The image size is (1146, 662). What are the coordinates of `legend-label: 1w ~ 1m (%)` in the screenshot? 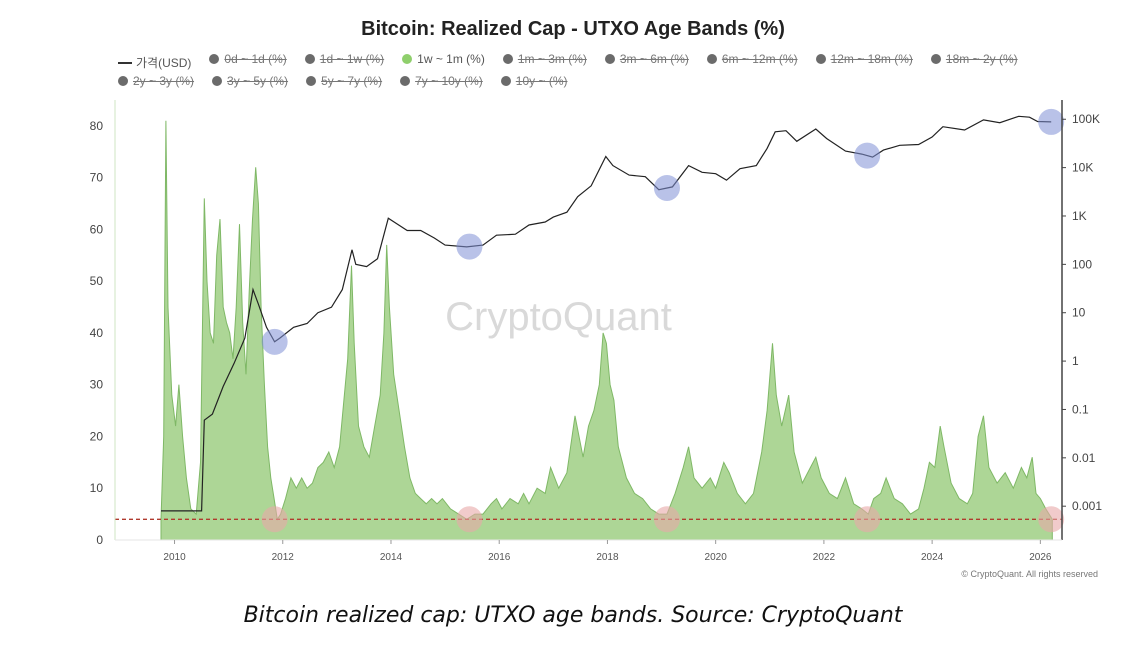 It's located at (451, 59).